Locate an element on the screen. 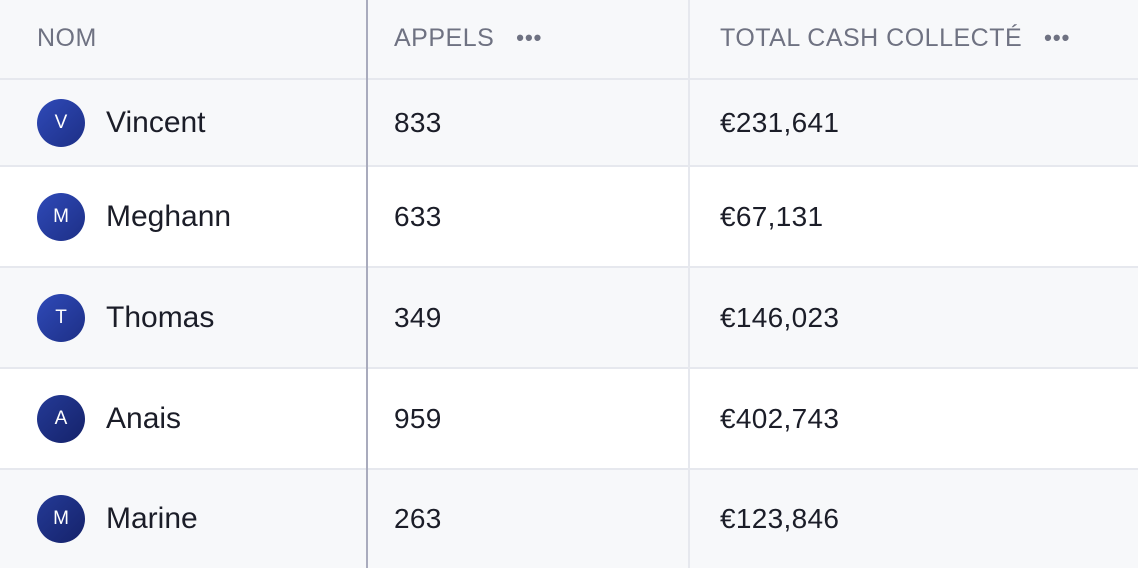  name-cell: T Thomas is located at coordinates (183, 317).